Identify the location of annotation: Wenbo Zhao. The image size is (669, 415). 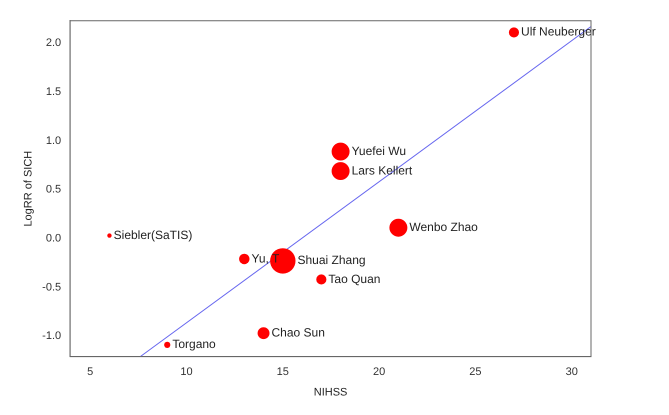
(443, 227).